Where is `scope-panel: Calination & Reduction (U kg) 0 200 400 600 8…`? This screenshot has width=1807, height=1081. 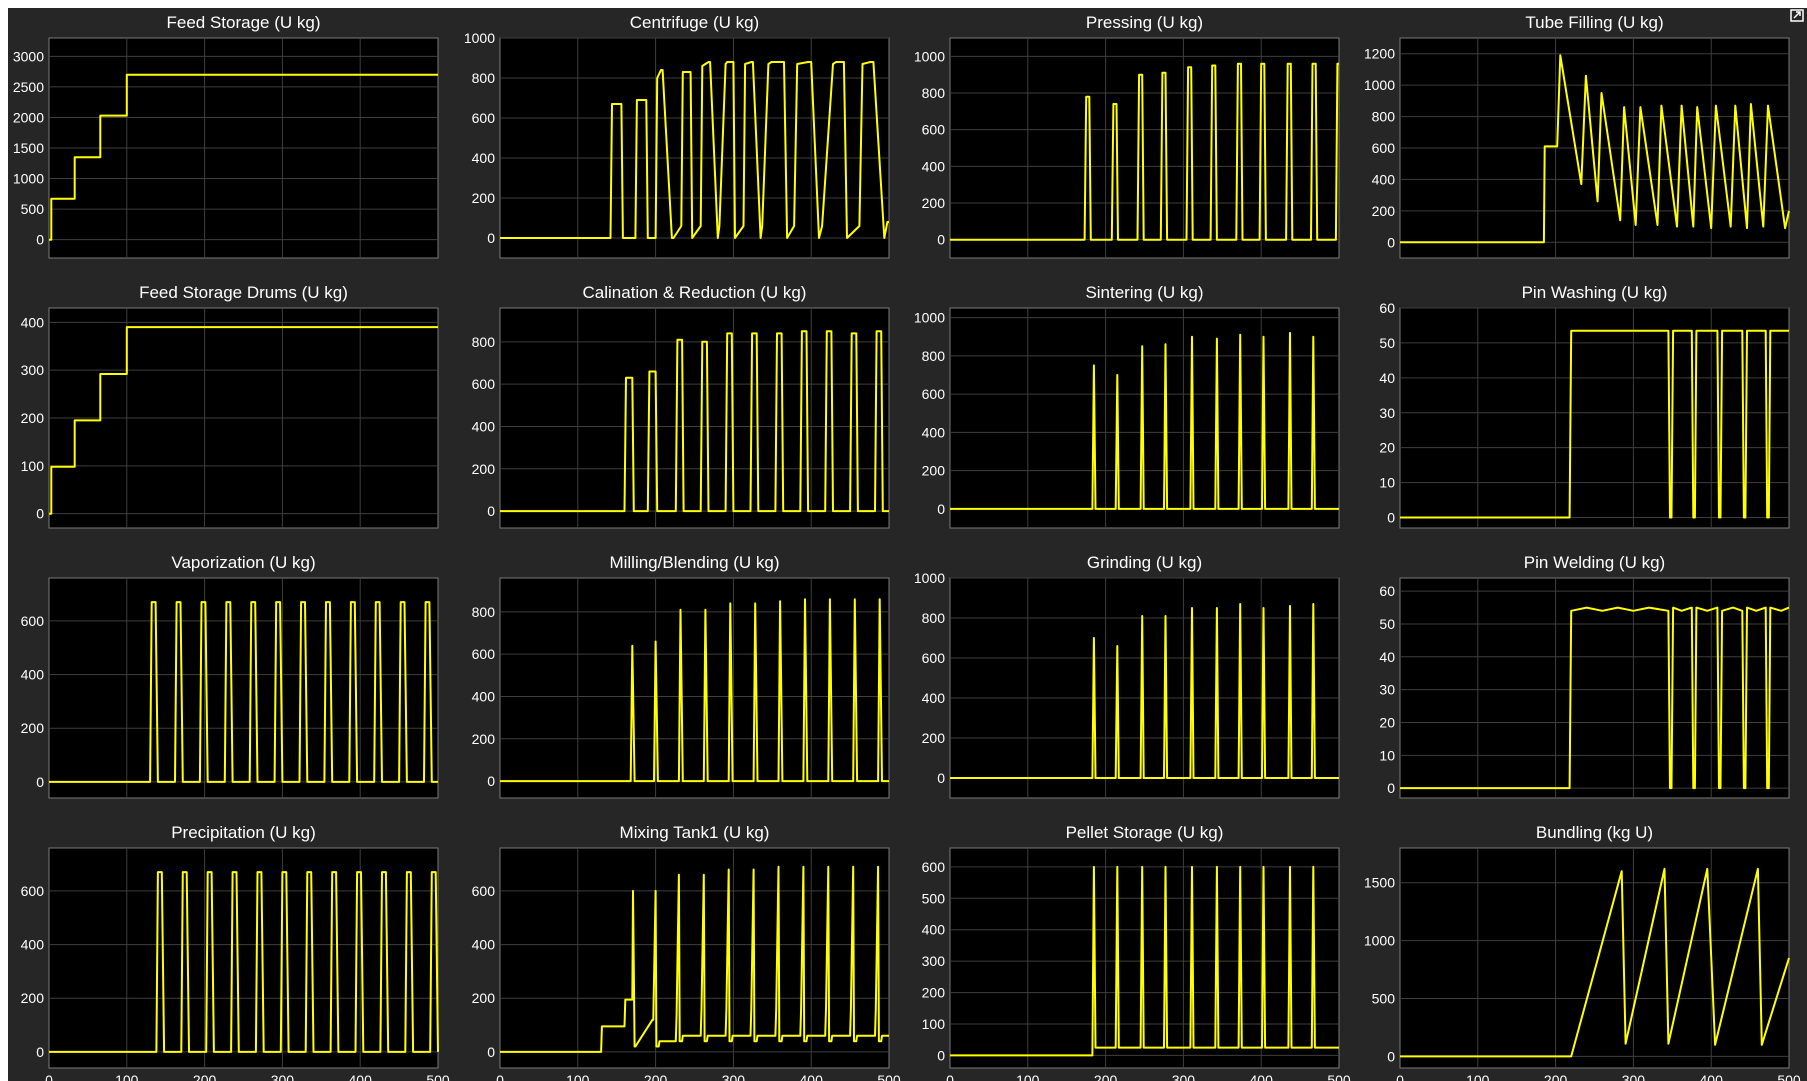
scope-panel: Calination & Reduction (U kg) 0 200 400 600 8… is located at coordinates (681, 406).